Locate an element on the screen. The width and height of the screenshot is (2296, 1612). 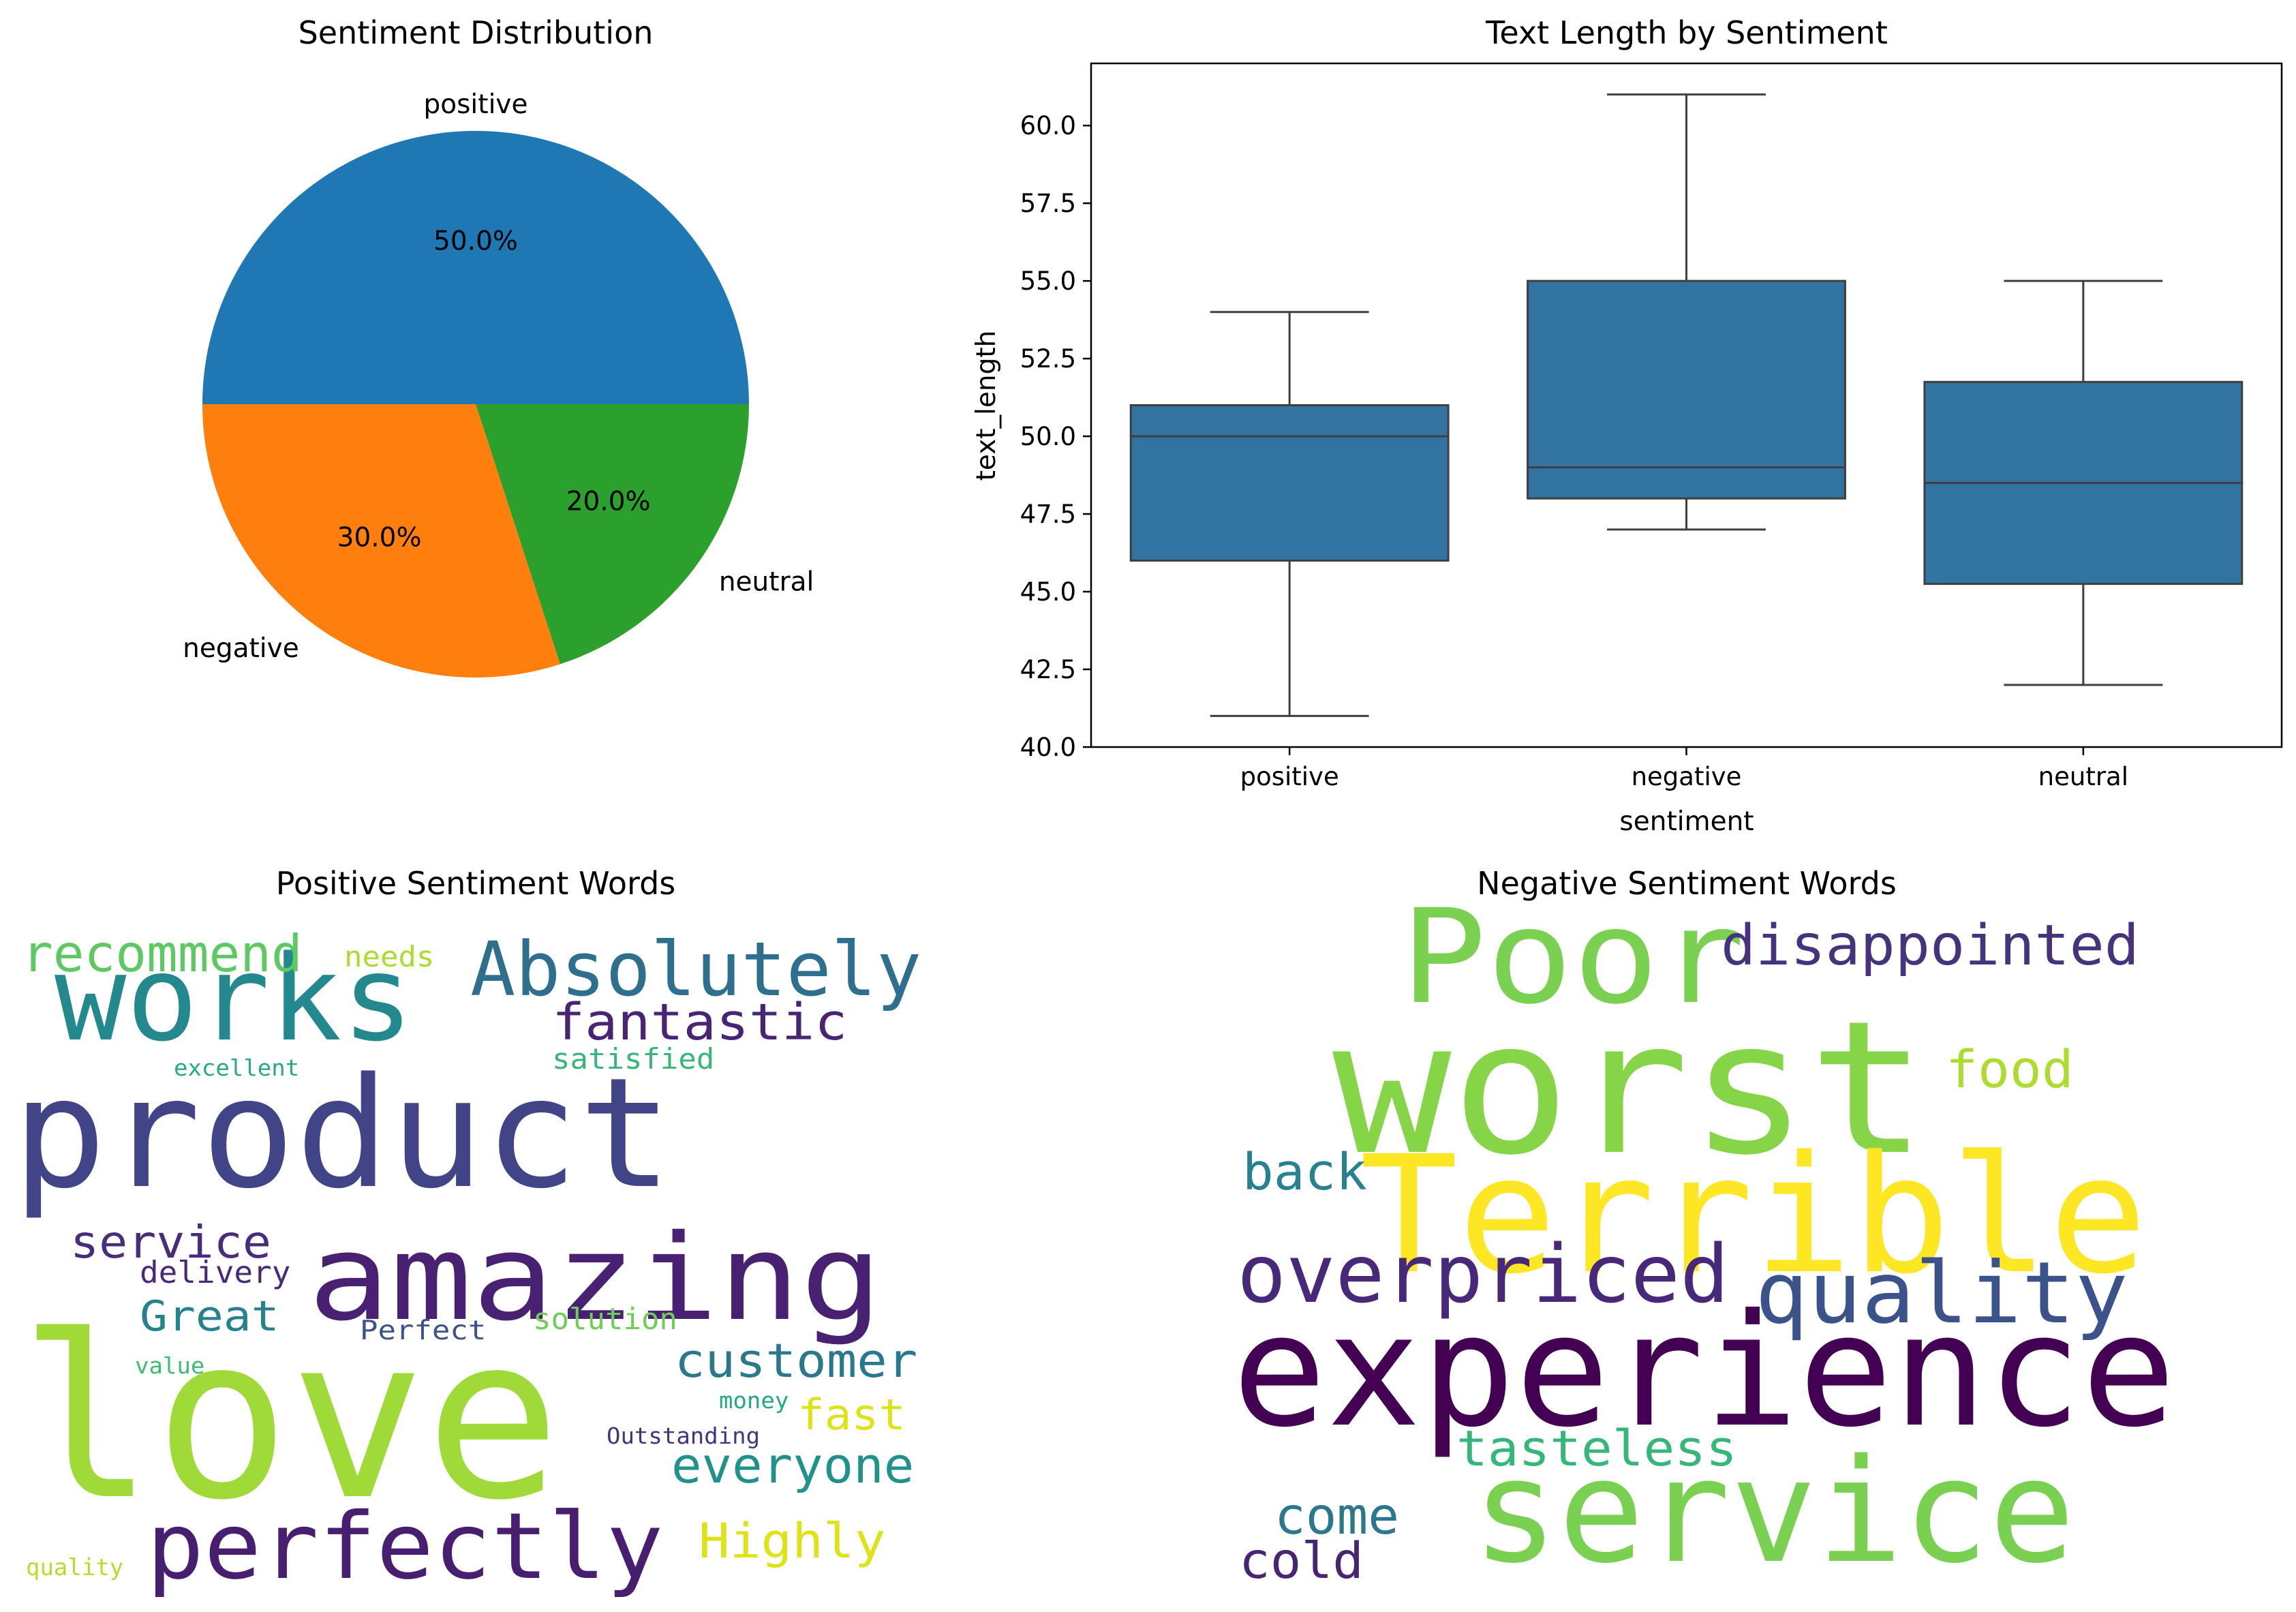
y-axis: 40.0 42.5 45.0 47.5 50.0 52.5 55.0 57.5 60.0 is located at coordinates (1056, 437).